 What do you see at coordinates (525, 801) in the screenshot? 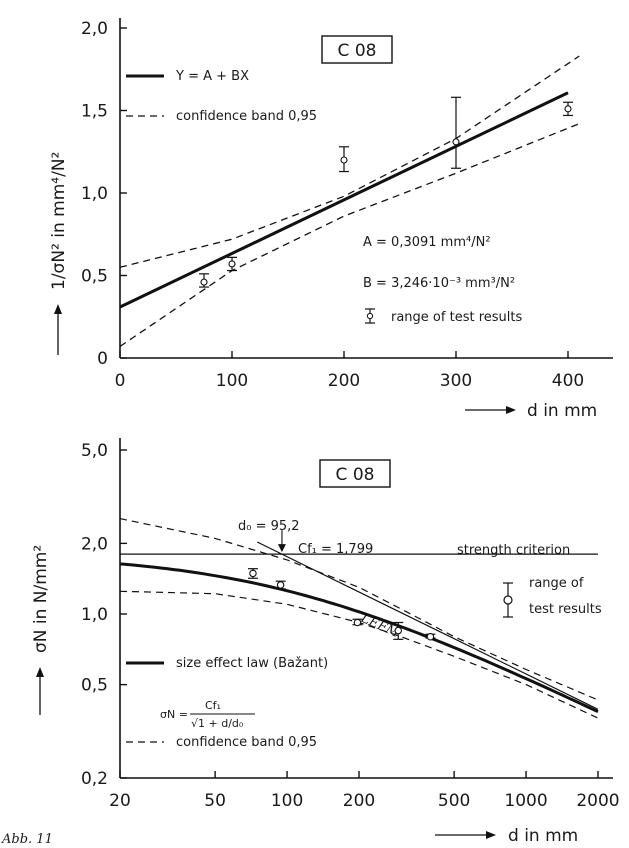
I see `bottom-x-tick-label: 1000` at bounding box center [525, 801].